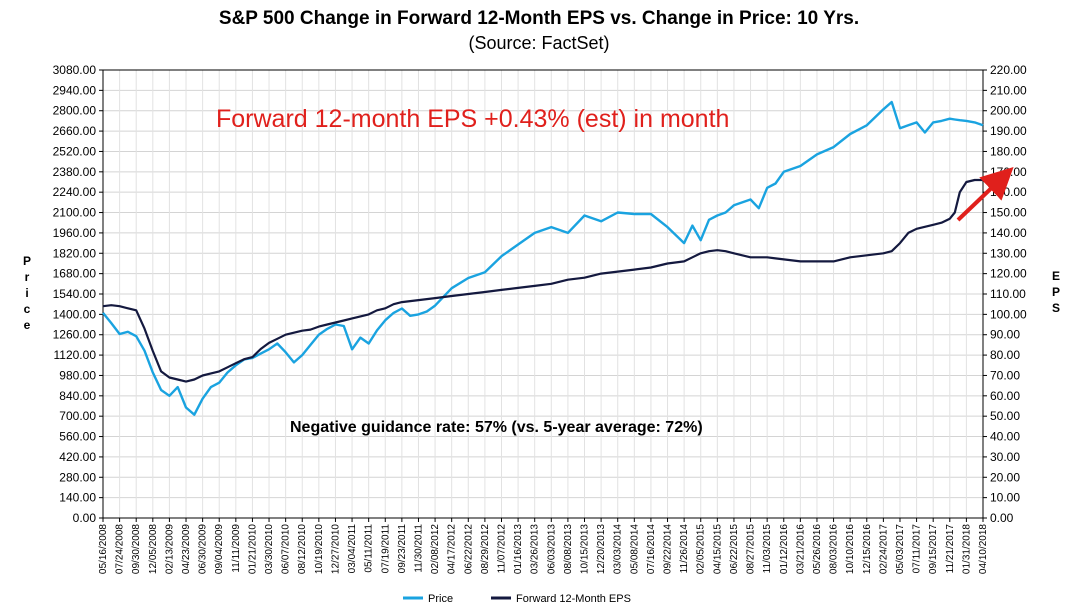 This screenshot has height=612, width=1078. Describe the element at coordinates (77, 396) in the screenshot. I see `y-tick-label-left: 840.00` at that location.